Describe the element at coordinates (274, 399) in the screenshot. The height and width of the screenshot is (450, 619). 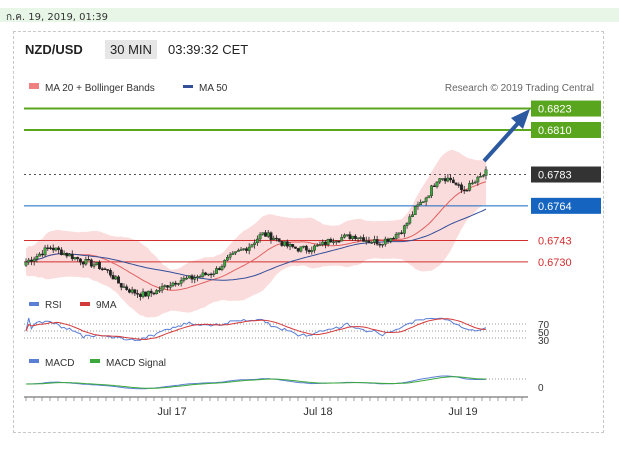
I see `x-axis-tick-marks` at that location.